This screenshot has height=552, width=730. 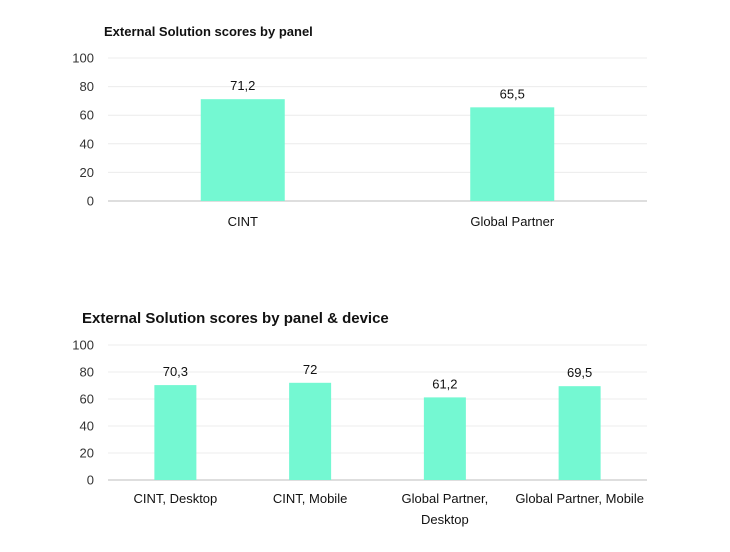 I want to click on chart-2-category-label: CINT, Desktop, so click(x=175, y=498).